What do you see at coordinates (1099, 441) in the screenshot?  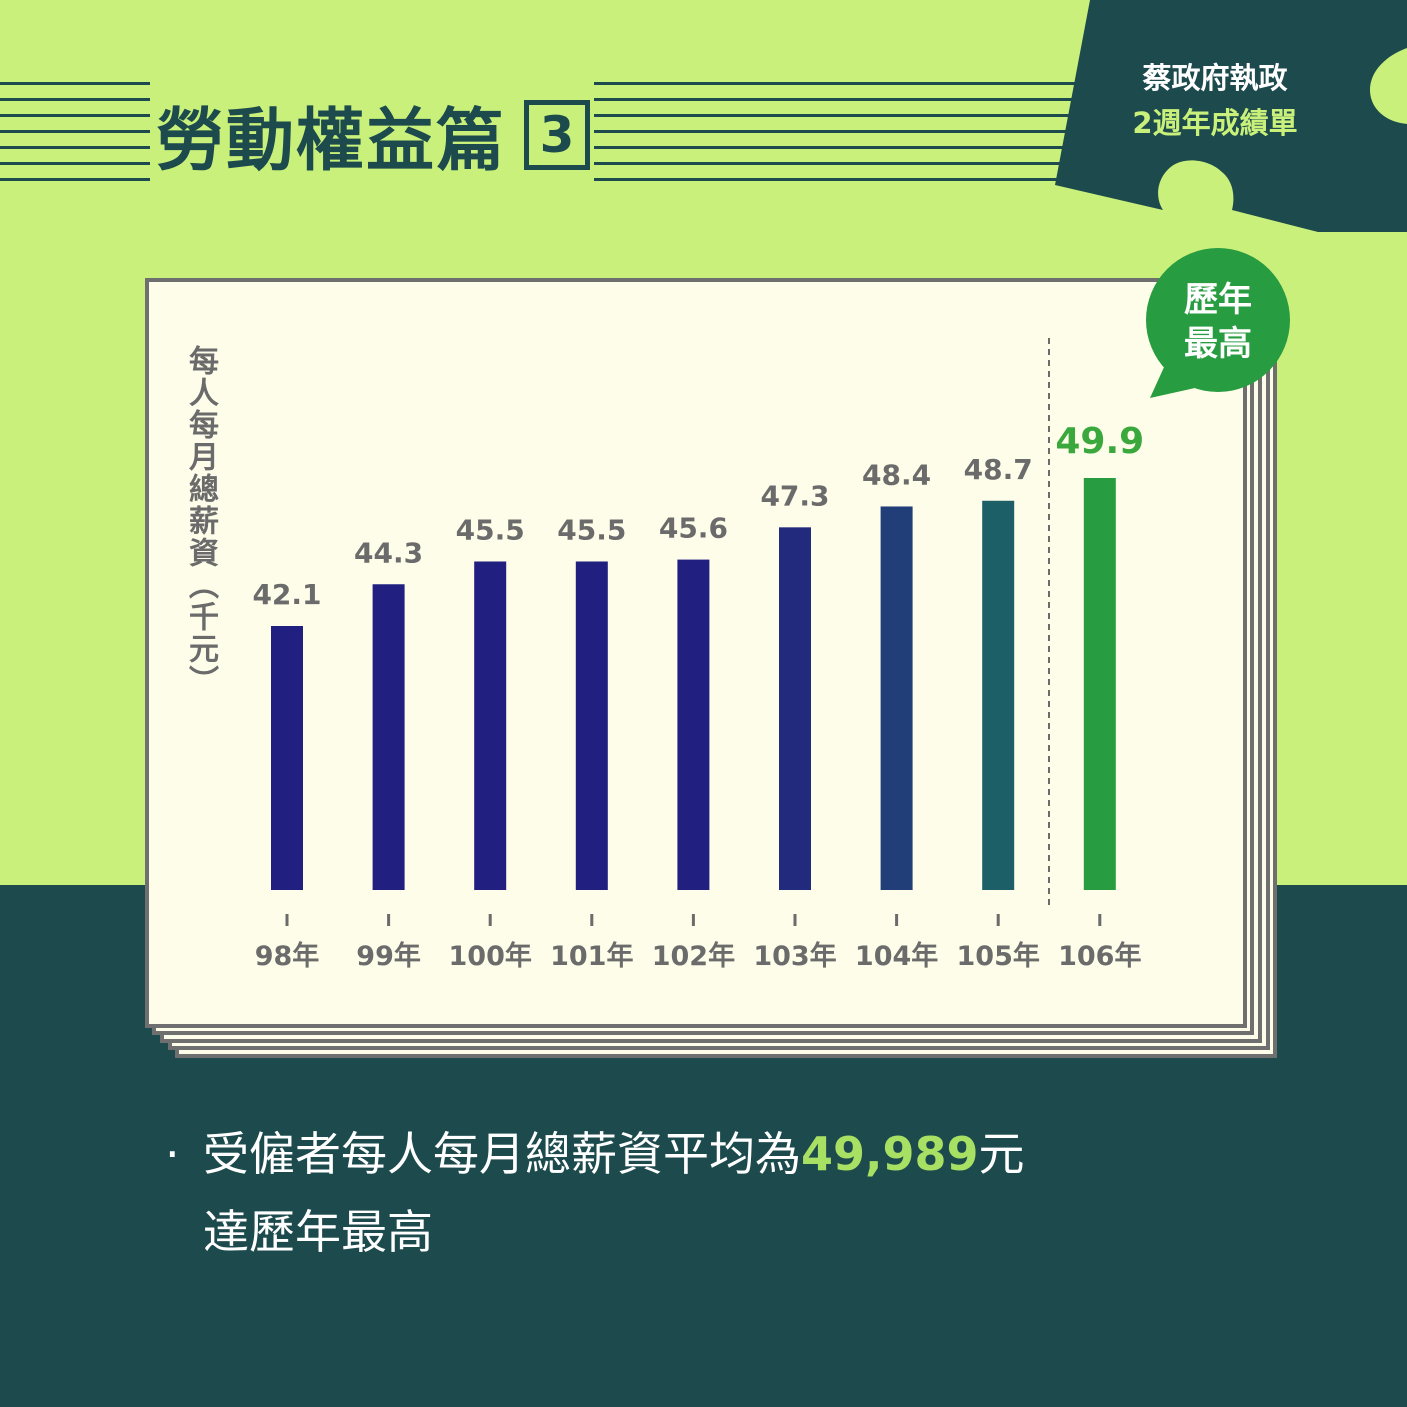 I see `bar-value-label-8: 49.9` at bounding box center [1099, 441].